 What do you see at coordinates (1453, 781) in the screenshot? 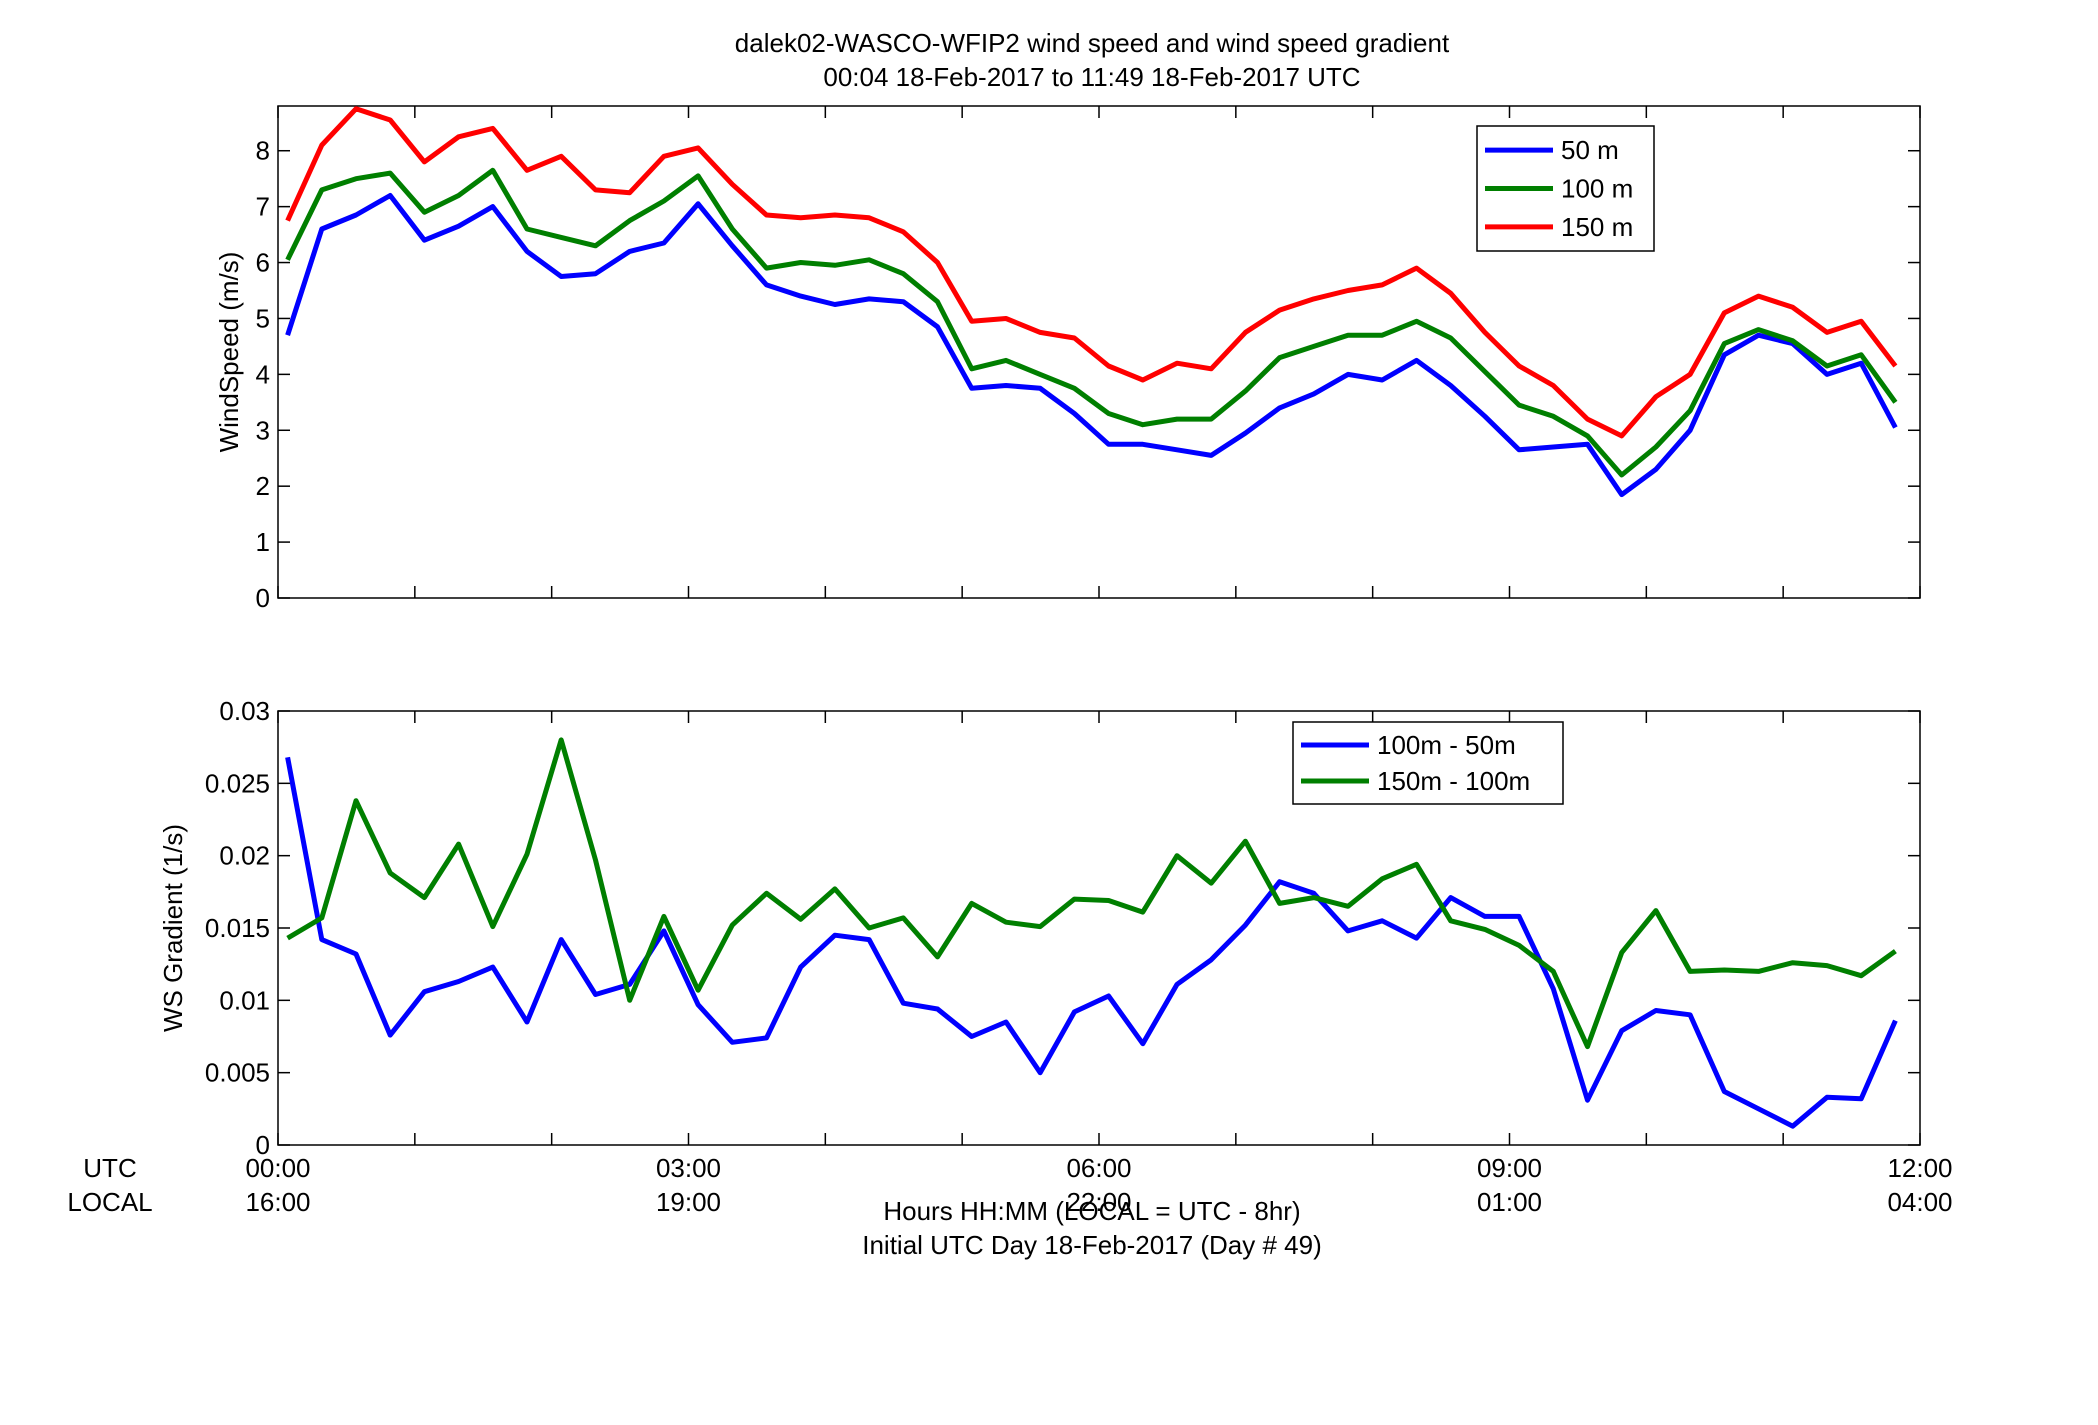
I see `legend-label: 150m - 100m` at bounding box center [1453, 781].